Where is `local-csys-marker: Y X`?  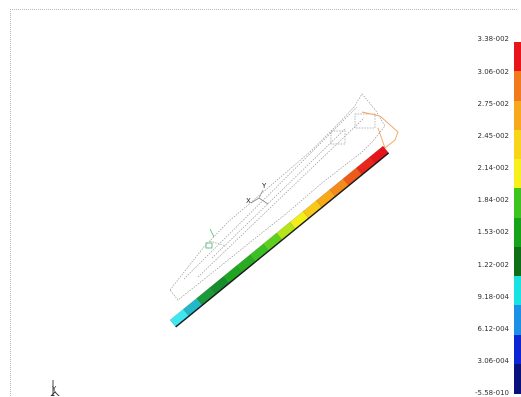 local-csys-marker: Y X is located at coordinates (257, 193).